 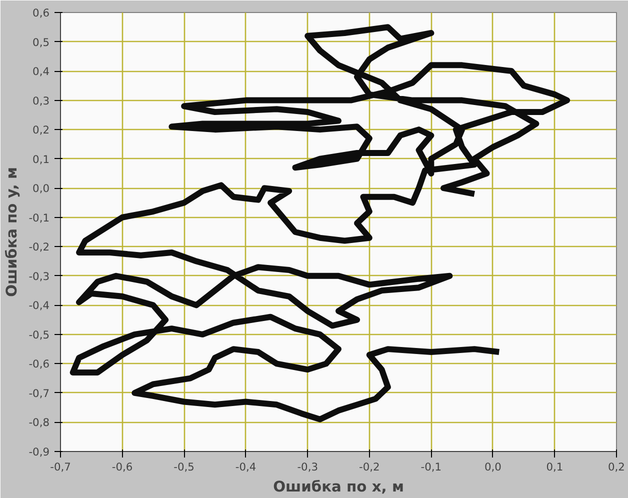 I want to click on x-tick-label: 0,2, so click(x=616, y=467).